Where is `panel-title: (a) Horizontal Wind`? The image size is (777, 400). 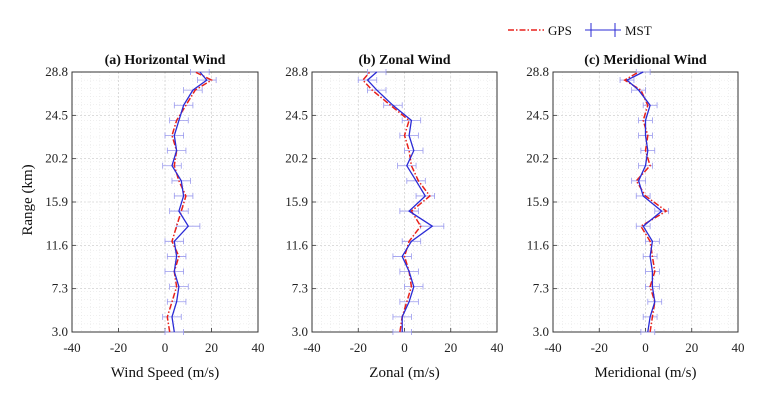 panel-title: (a) Horizontal Wind is located at coordinates (165, 60).